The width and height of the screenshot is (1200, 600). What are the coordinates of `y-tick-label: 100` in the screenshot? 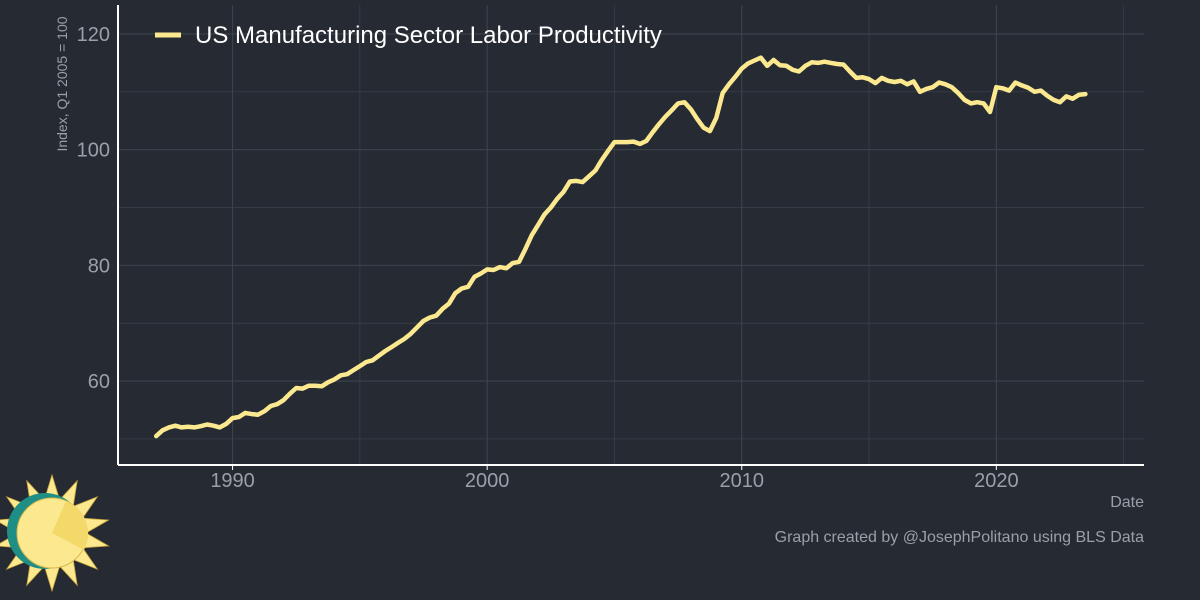 It's located at (93, 151).